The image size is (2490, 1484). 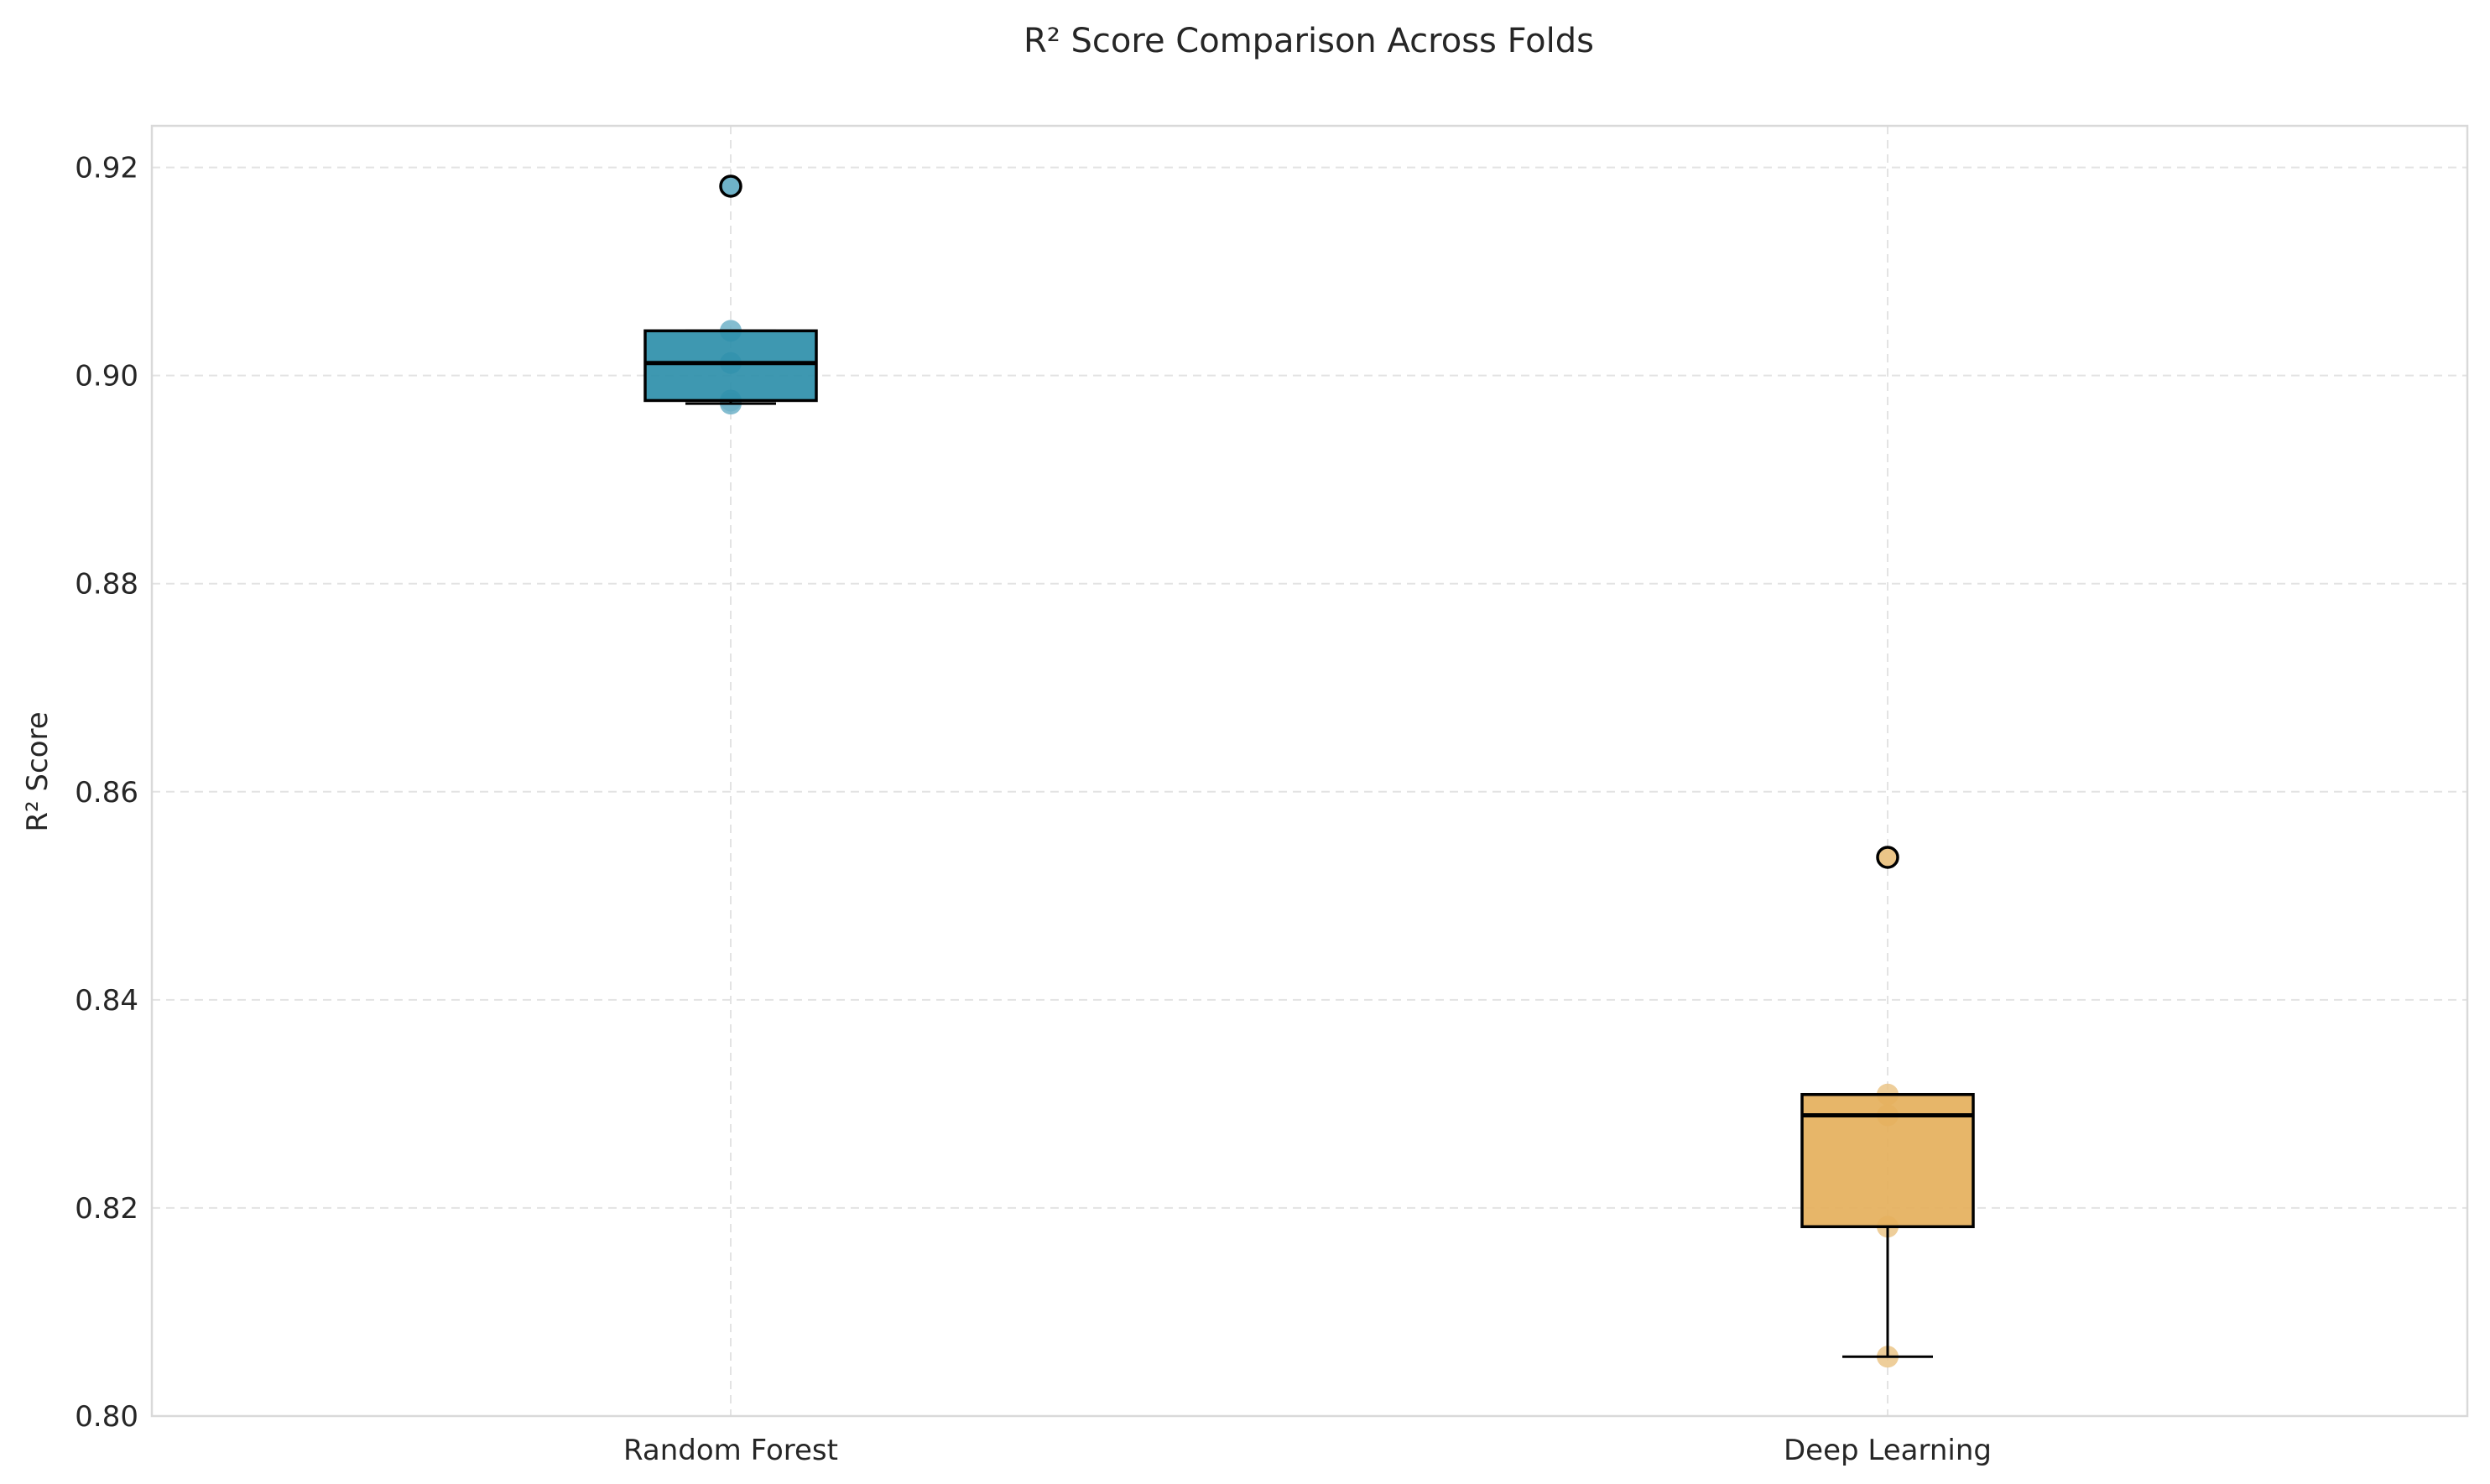 What do you see at coordinates (106, 1209) in the screenshot?
I see `y-tick-label: 0.82` at bounding box center [106, 1209].